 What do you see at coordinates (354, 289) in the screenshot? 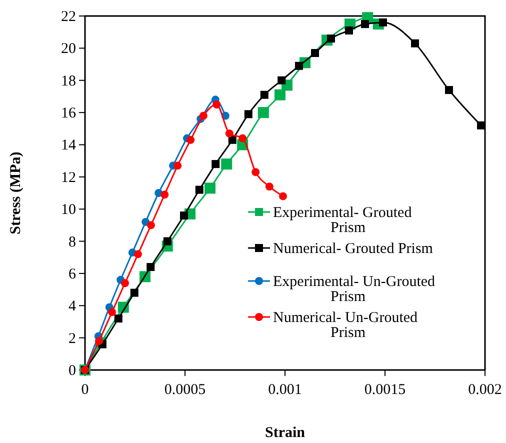
I see `legend-label: Experimental- Un-Grouted Prism` at bounding box center [354, 289].